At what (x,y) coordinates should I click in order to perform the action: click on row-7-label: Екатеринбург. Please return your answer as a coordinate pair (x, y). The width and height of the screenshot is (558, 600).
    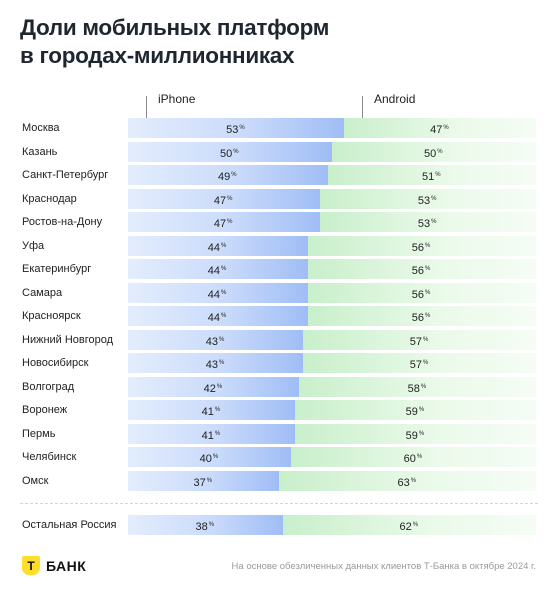
    Looking at the image, I should click on (57, 269).